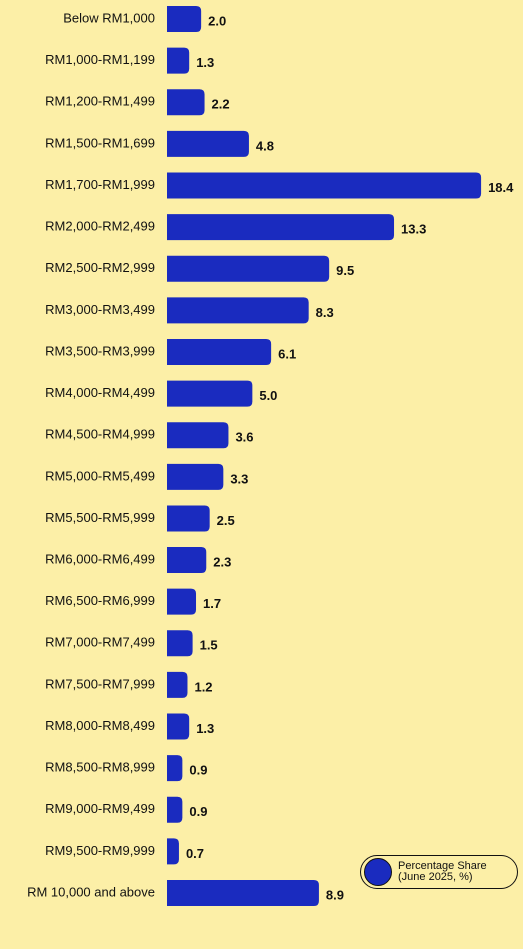 Image resolution: width=523 pixels, height=949 pixels. Describe the element at coordinates (212, 603) in the screenshot. I see `value-label: 1.7` at that location.